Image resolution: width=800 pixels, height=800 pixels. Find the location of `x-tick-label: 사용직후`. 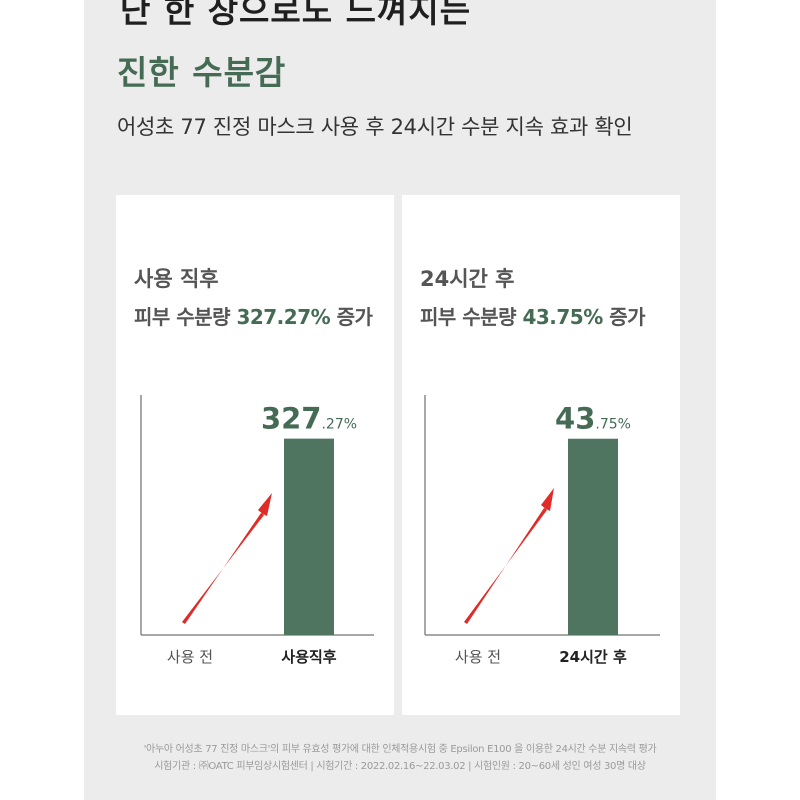

x-tick-label: 사용직후 is located at coordinates (308, 657).